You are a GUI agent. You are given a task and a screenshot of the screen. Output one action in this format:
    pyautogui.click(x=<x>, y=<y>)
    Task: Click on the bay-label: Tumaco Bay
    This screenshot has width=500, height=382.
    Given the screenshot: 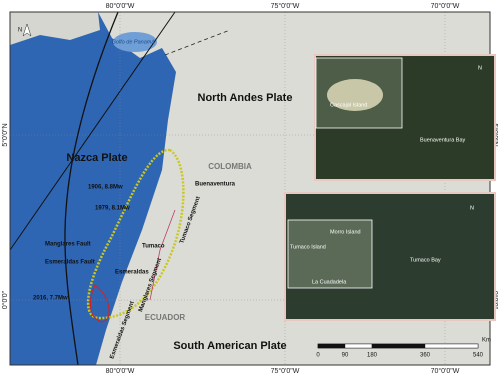 What is the action you would take?
    pyautogui.click(x=425, y=260)
    